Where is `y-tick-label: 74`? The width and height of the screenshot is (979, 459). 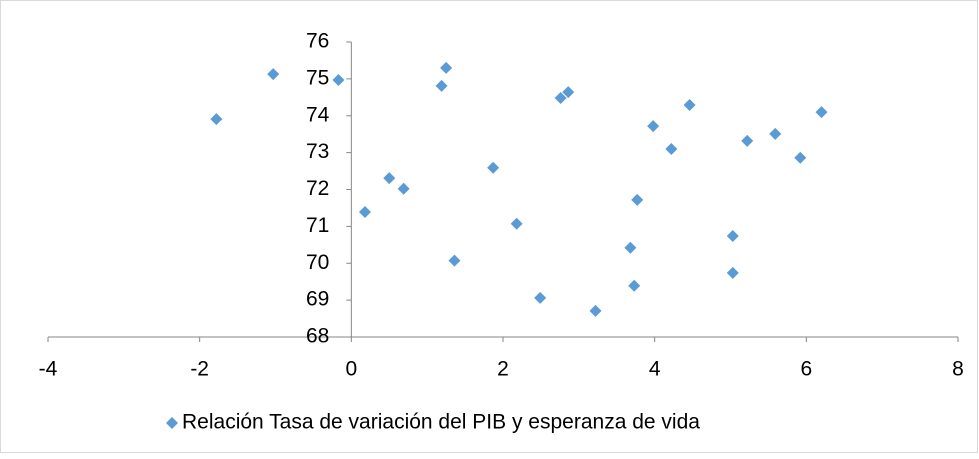 y-tick-label: 74 is located at coordinates (318, 114).